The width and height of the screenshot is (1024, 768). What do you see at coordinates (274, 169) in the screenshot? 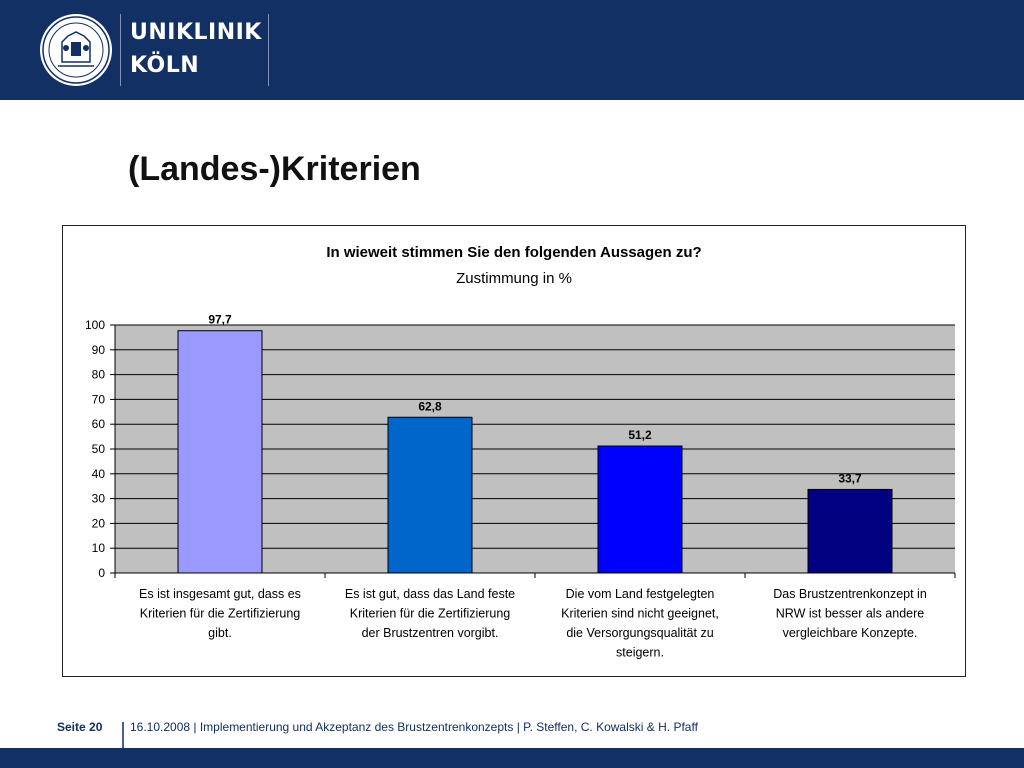
I see `slide-title: (Landes-)Kriterien` at bounding box center [274, 169].